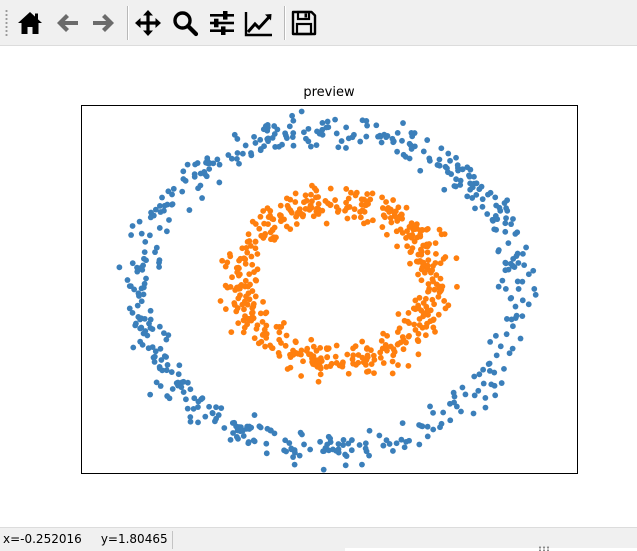 The image size is (637, 551). I want to click on size-grip, so click(544, 548).